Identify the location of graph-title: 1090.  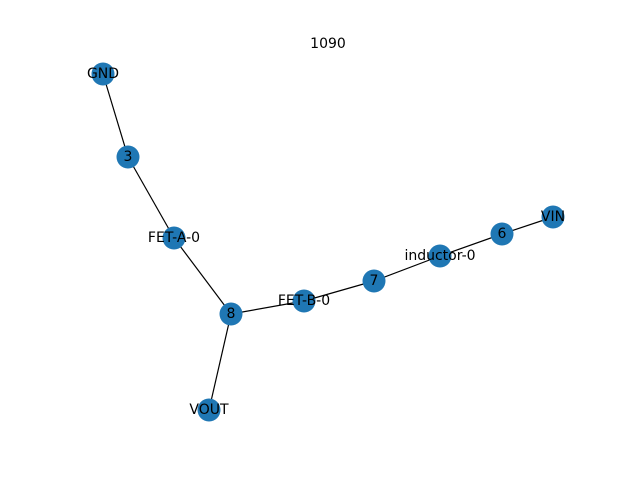
(328, 44).